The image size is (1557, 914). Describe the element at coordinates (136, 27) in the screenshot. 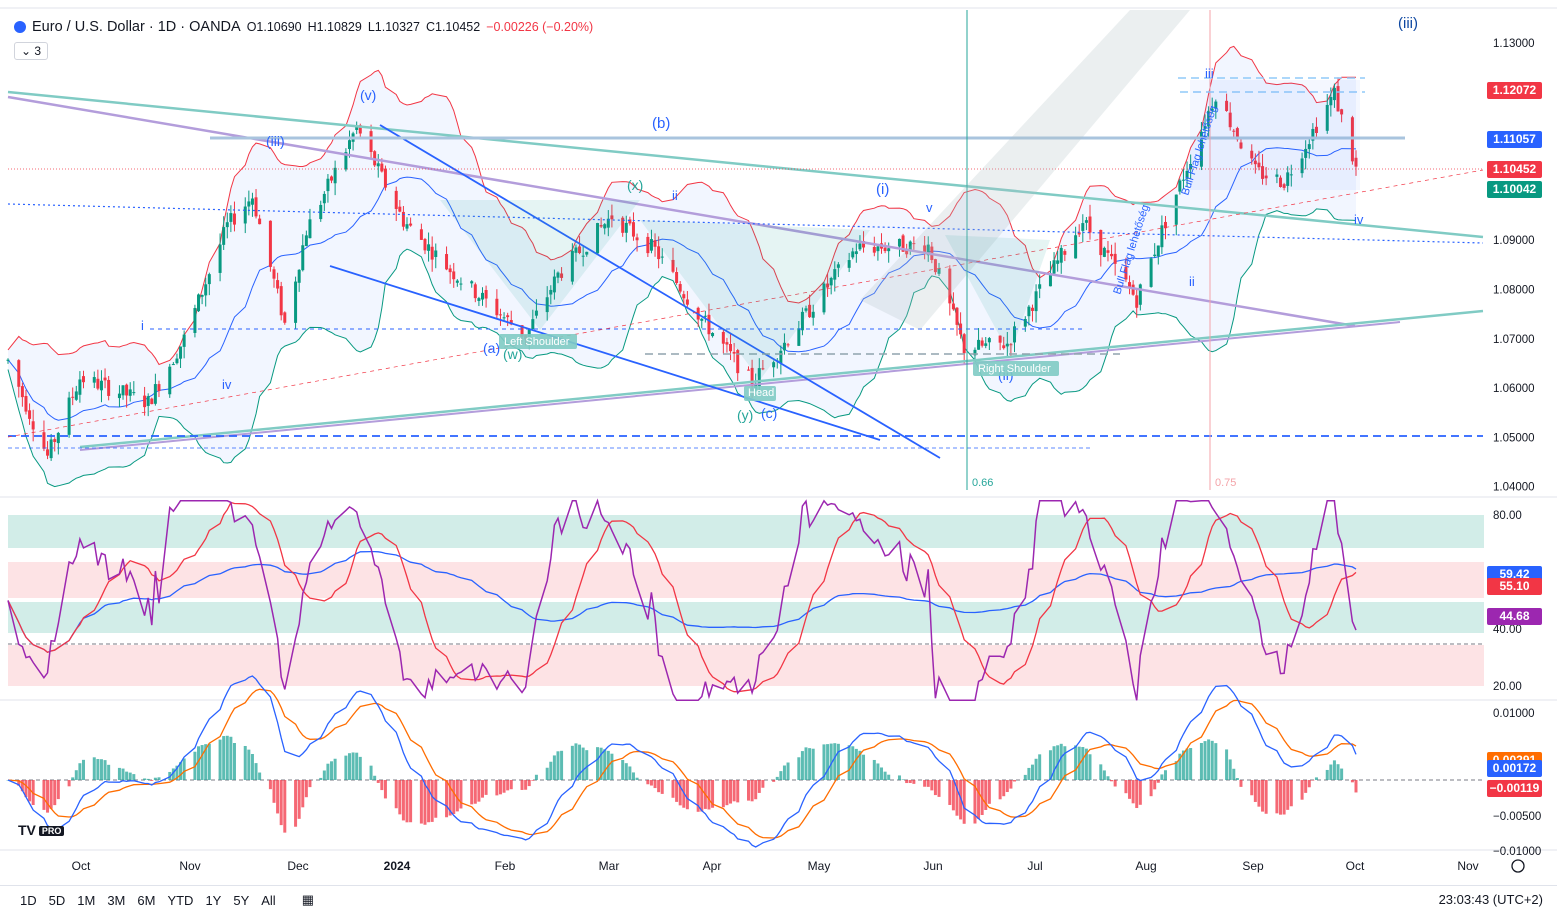

I see `symbol-title: Euro / U.S. Dollar · 1D · OANDA` at that location.